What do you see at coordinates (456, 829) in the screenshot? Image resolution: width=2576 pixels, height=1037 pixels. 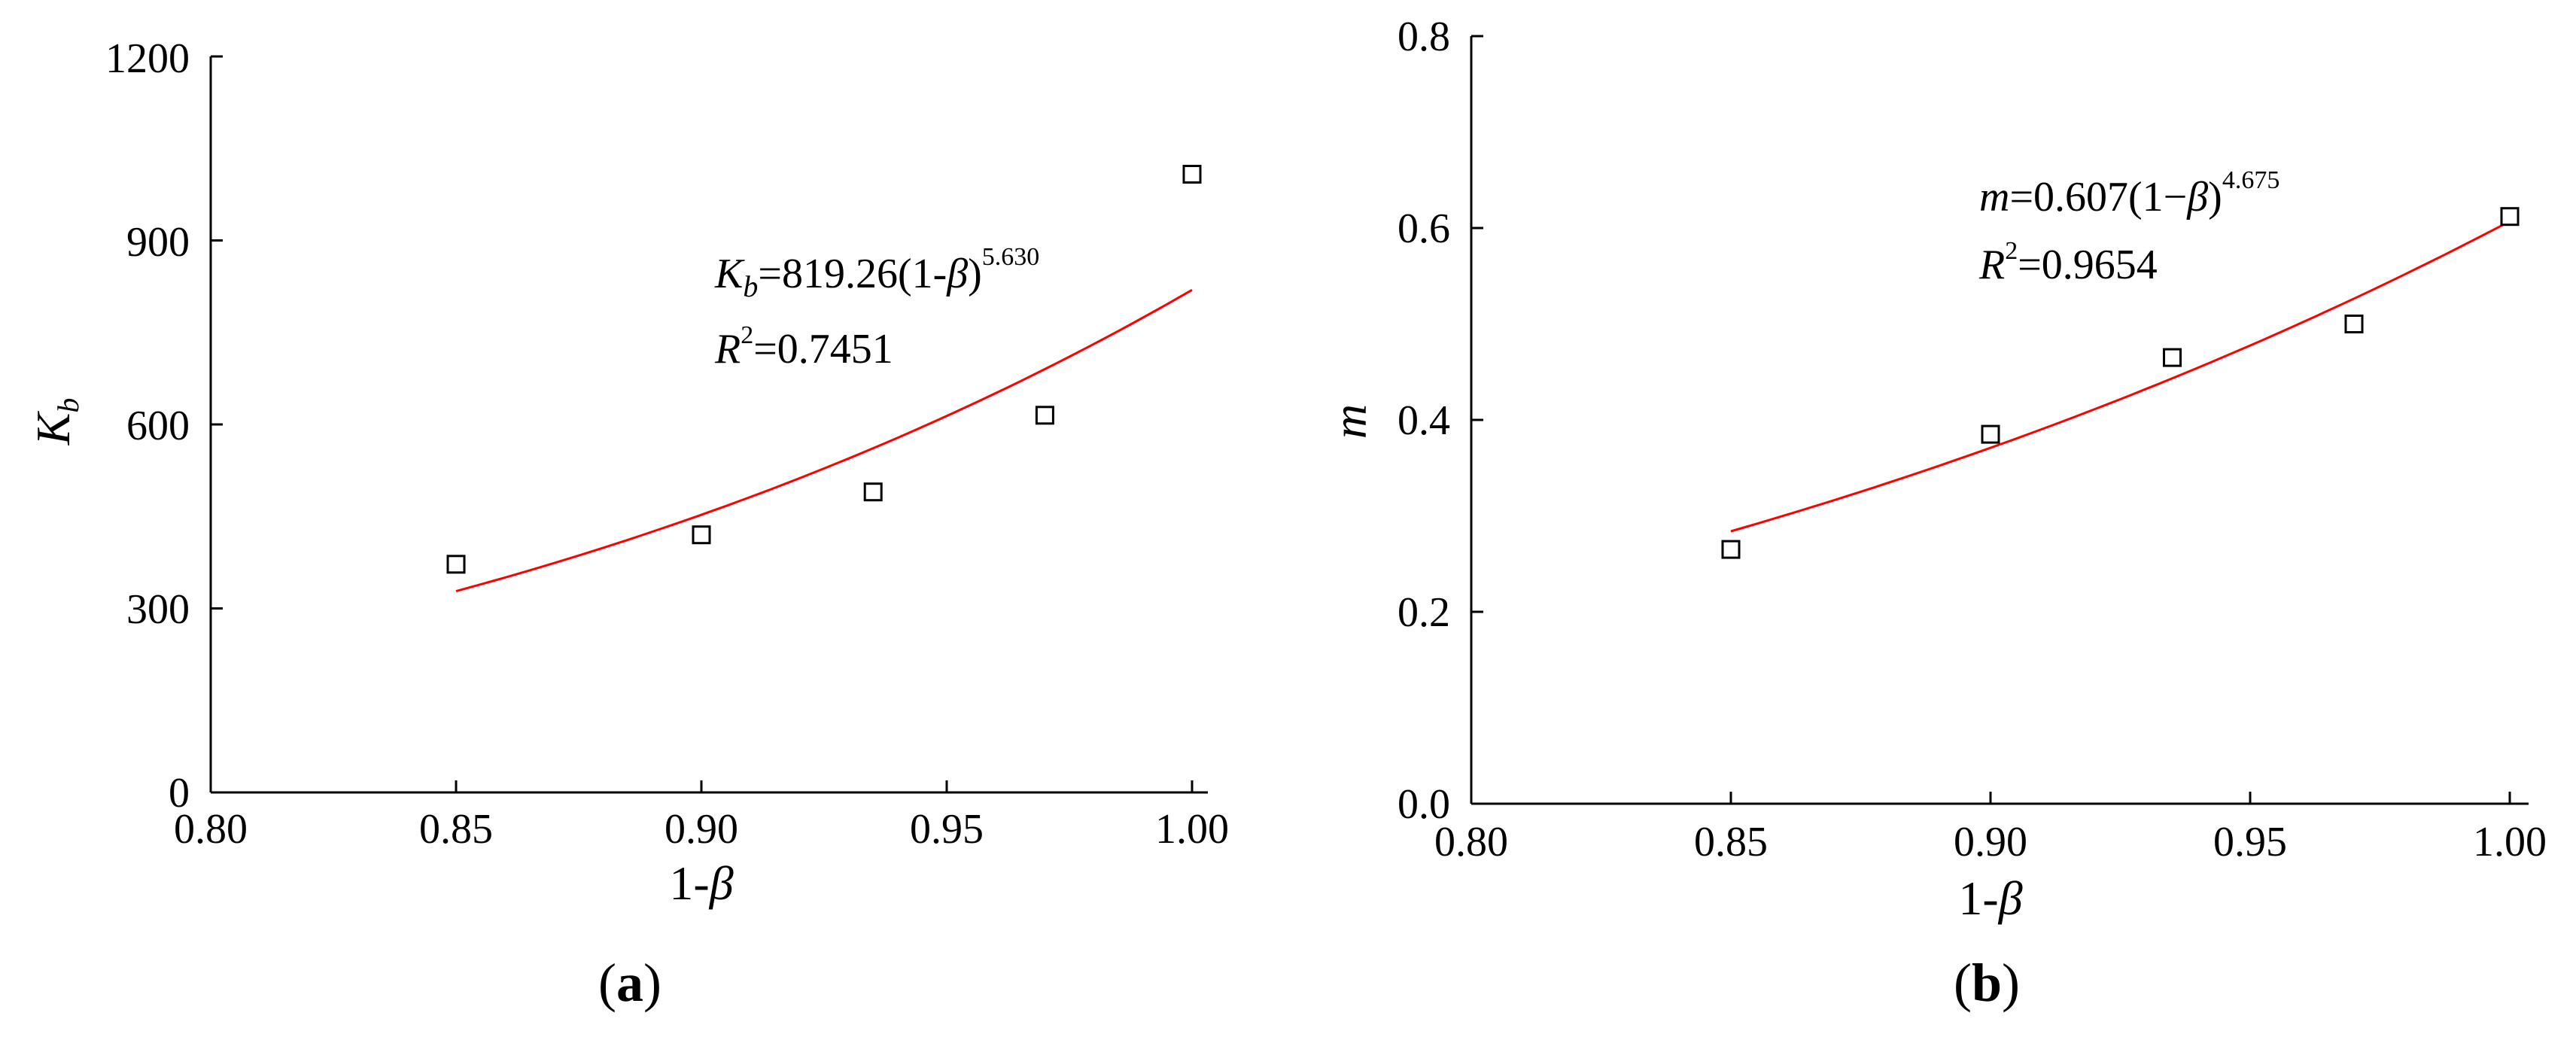 I see `chart-a-x-tick-label: 0.85` at bounding box center [456, 829].